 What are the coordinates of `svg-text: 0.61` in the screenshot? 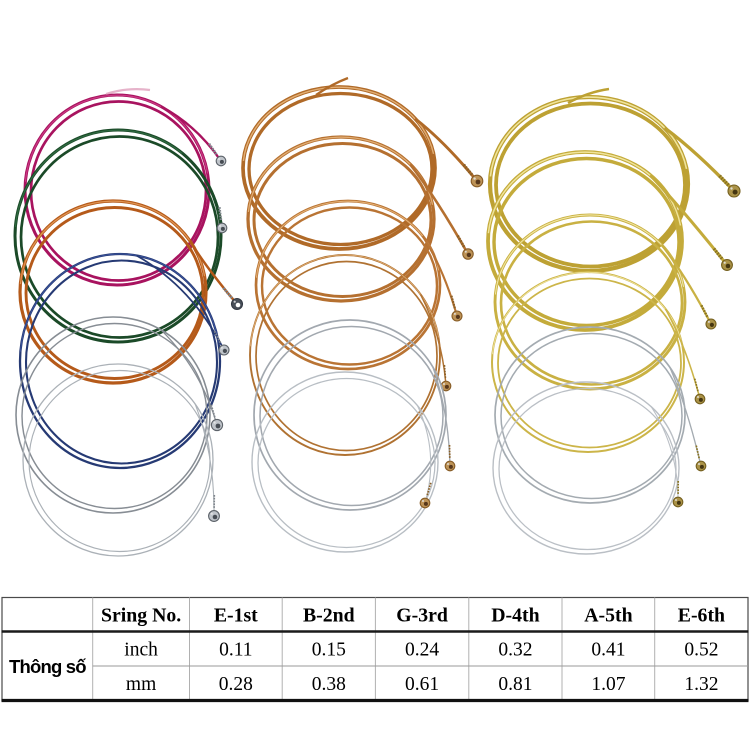 It's located at (422, 684).